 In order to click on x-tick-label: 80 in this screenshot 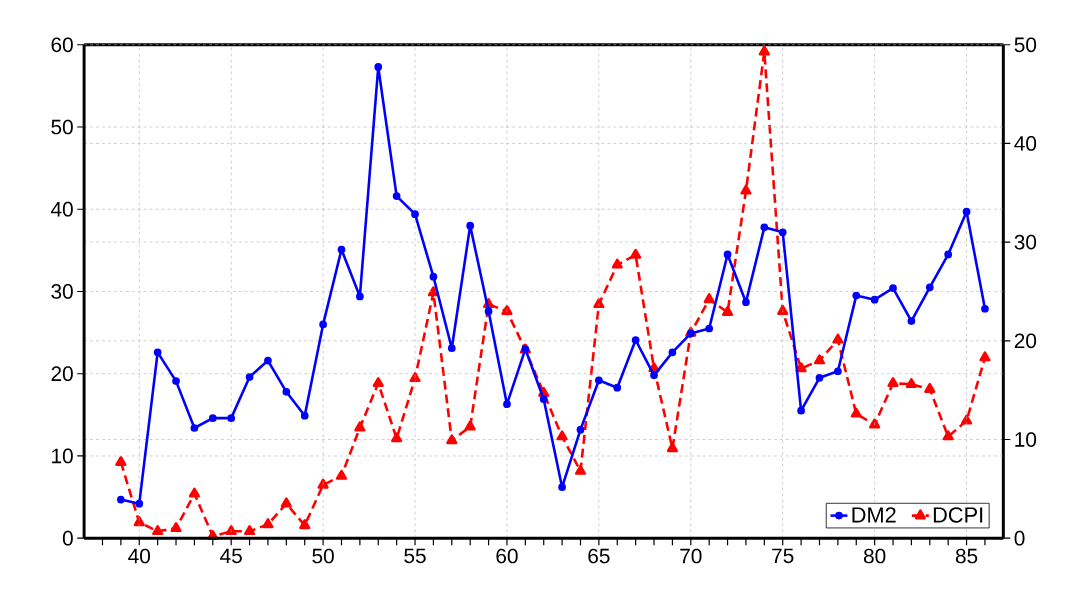, I will do `click(874, 556)`.